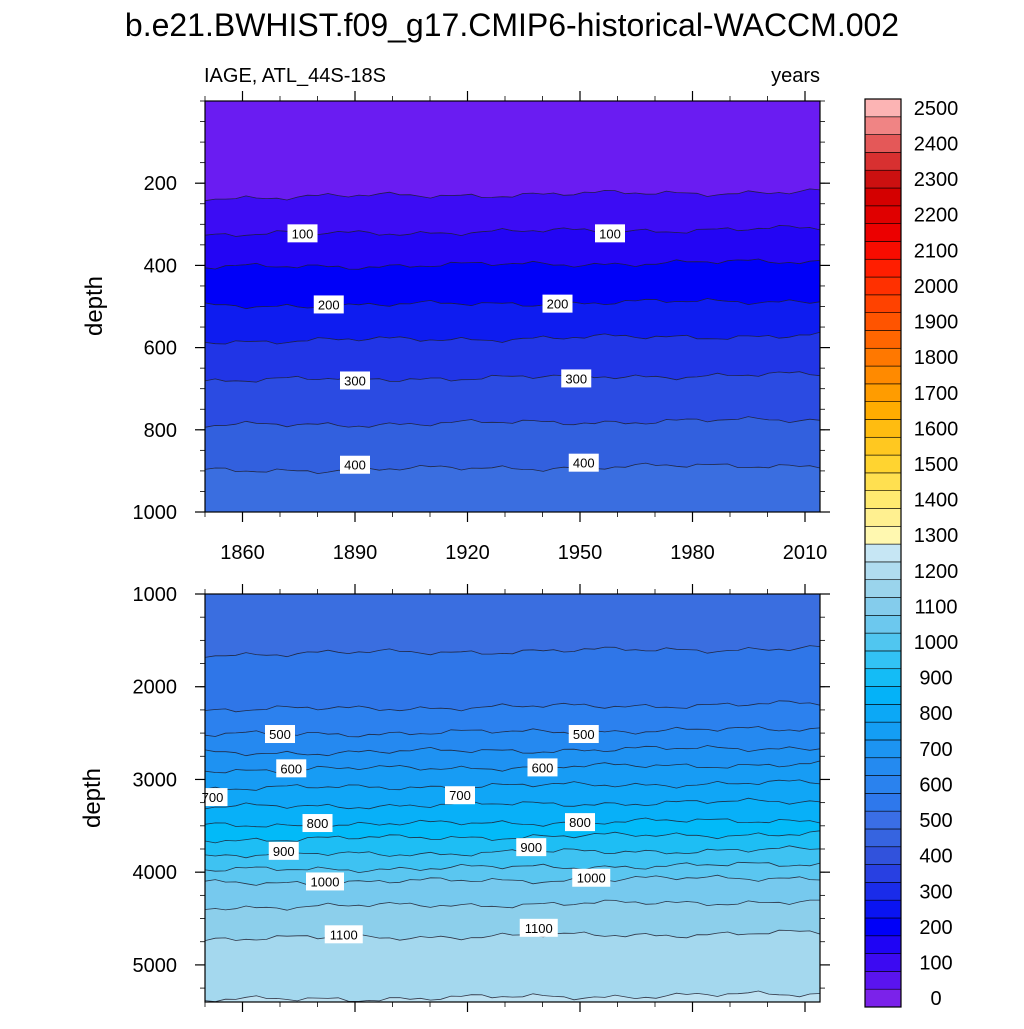 This screenshot has width=1024, height=1029. Describe the element at coordinates (692, 553) in the screenshot. I see `x-tick-label: 1980` at that location.